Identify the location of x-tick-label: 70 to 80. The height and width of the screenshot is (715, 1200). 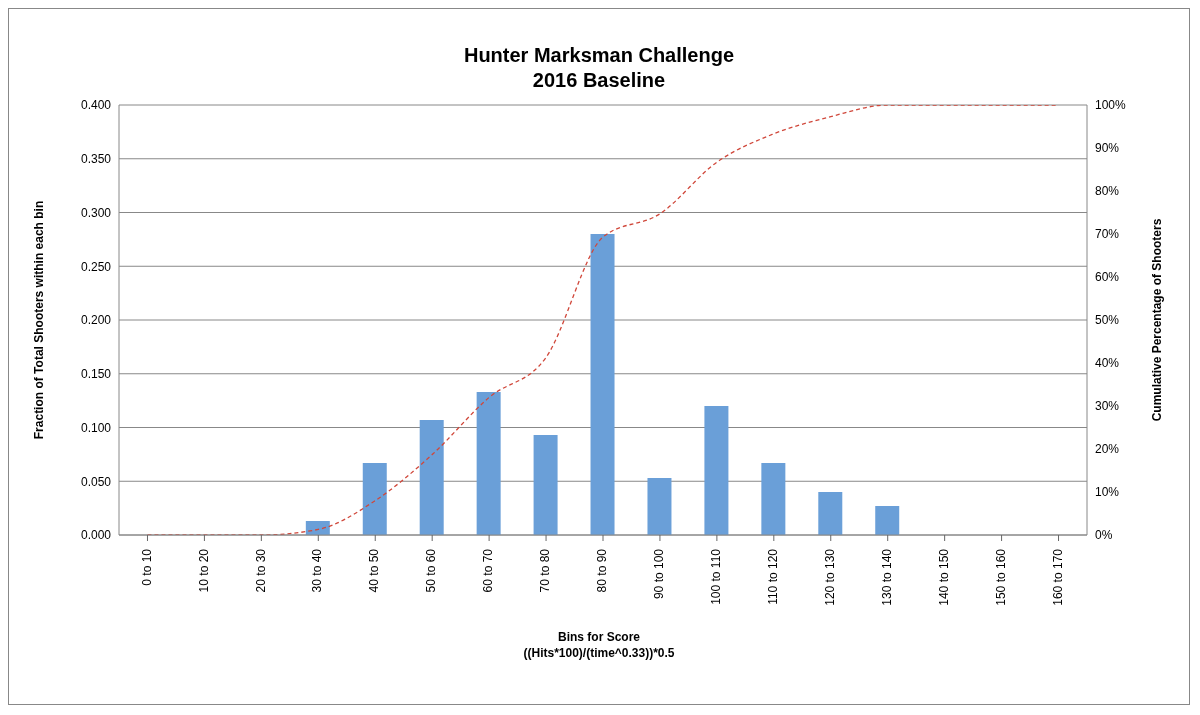
(545, 570).